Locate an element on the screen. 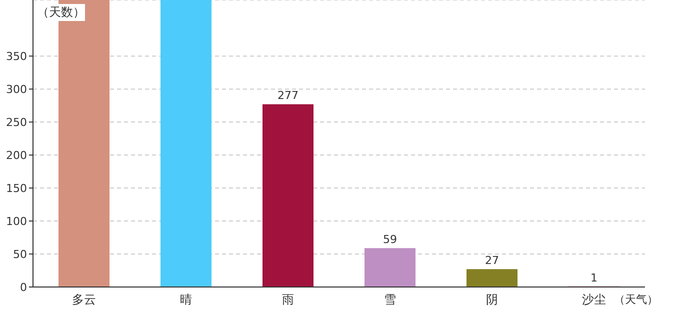  y-axis-title: （天数） is located at coordinates (61, 12).